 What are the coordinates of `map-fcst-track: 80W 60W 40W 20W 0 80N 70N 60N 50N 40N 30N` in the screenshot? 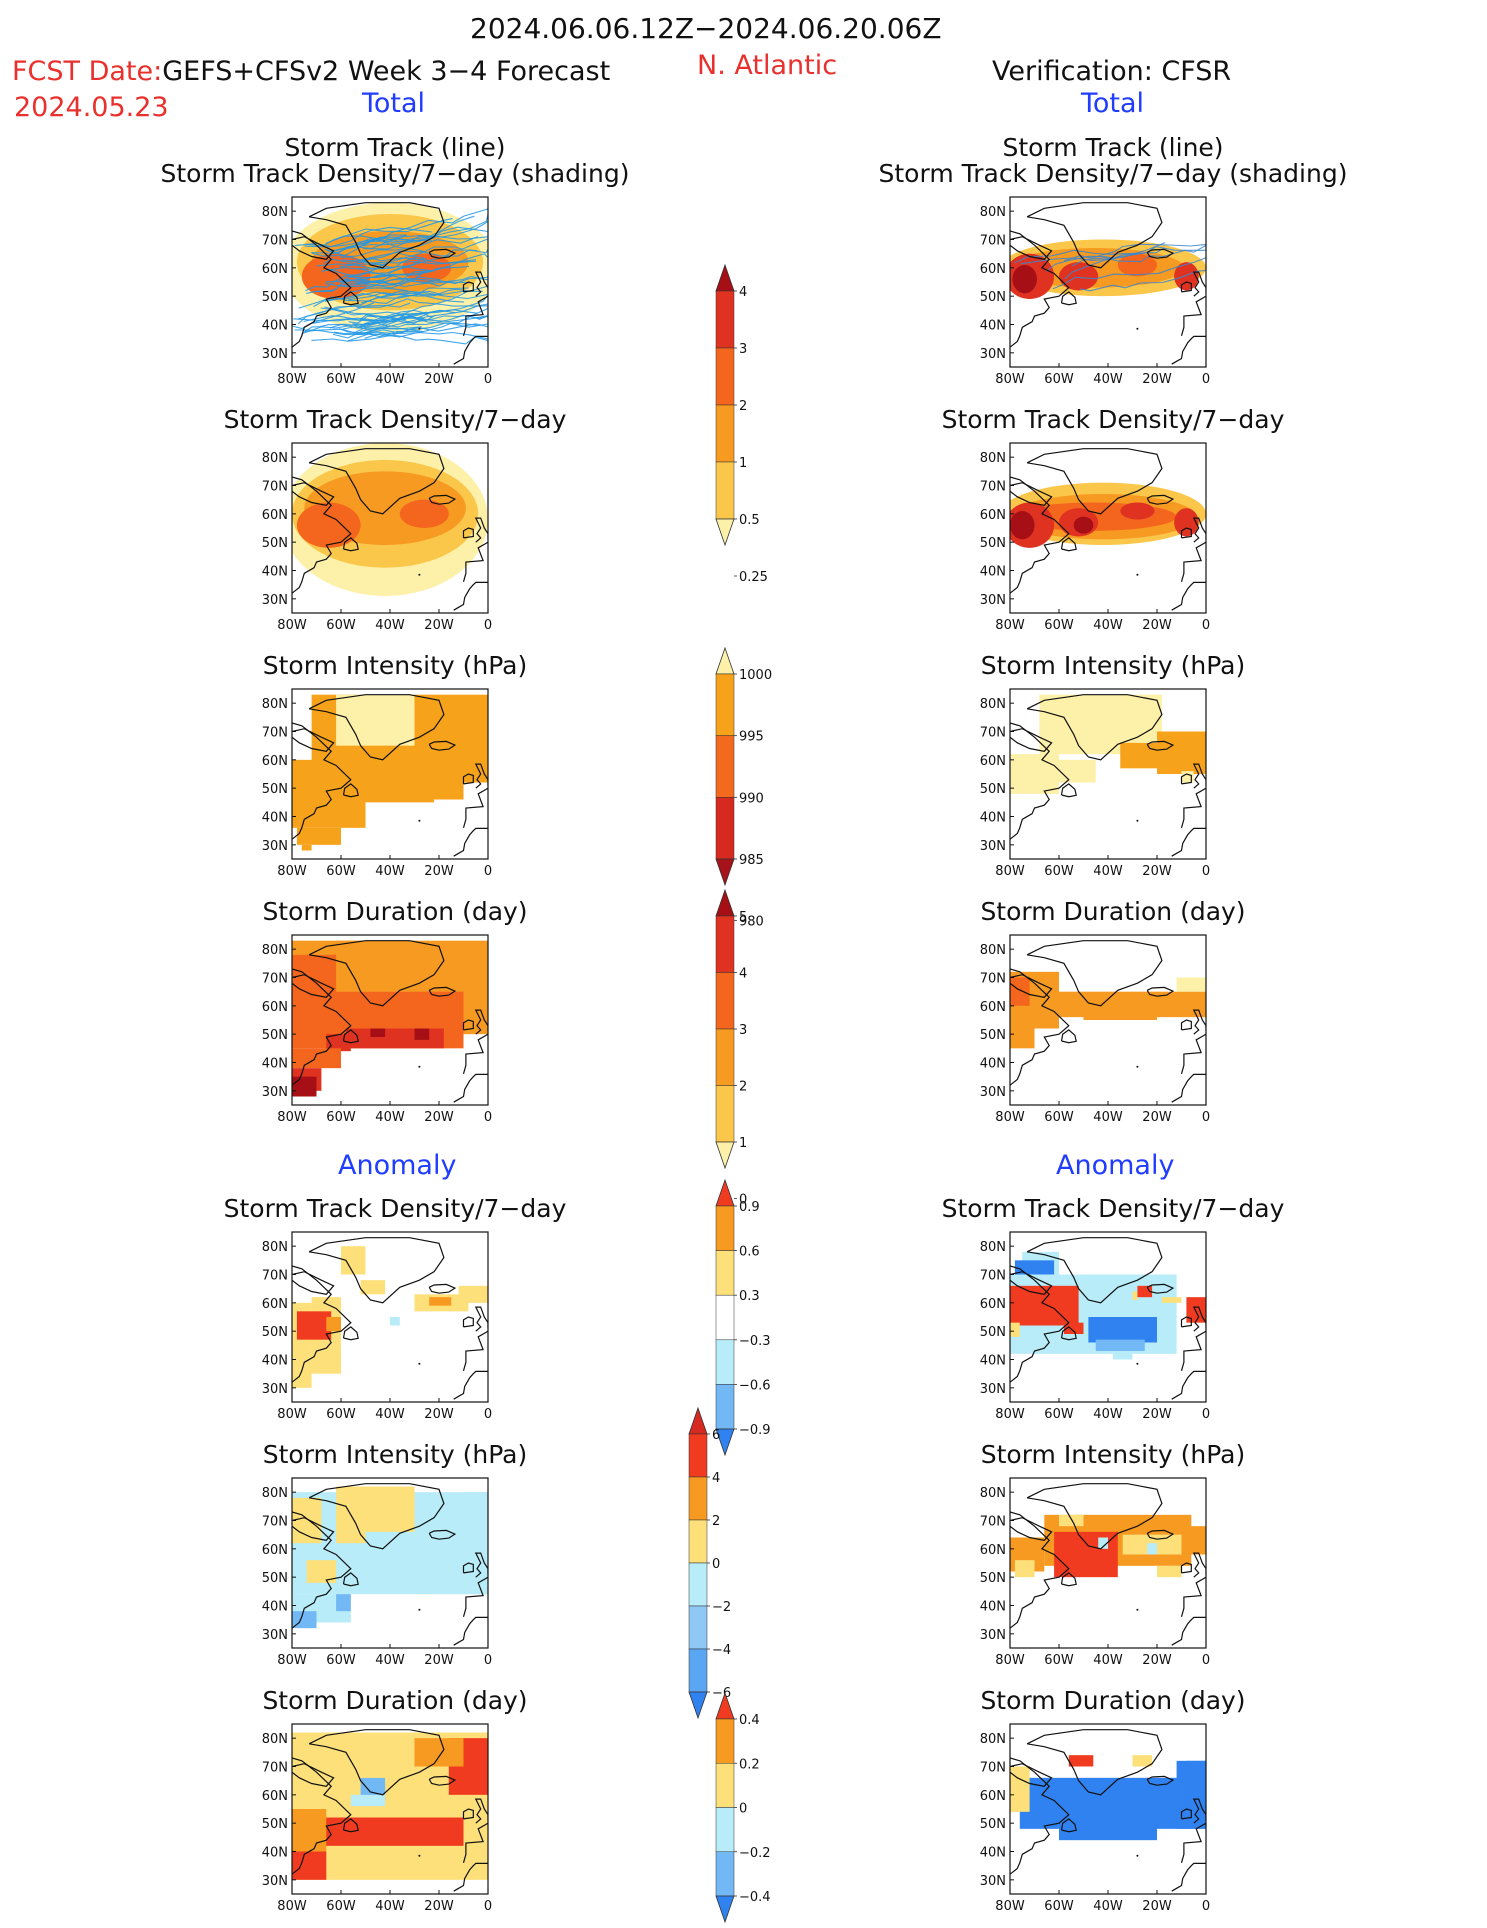 It's located at (372, 298).